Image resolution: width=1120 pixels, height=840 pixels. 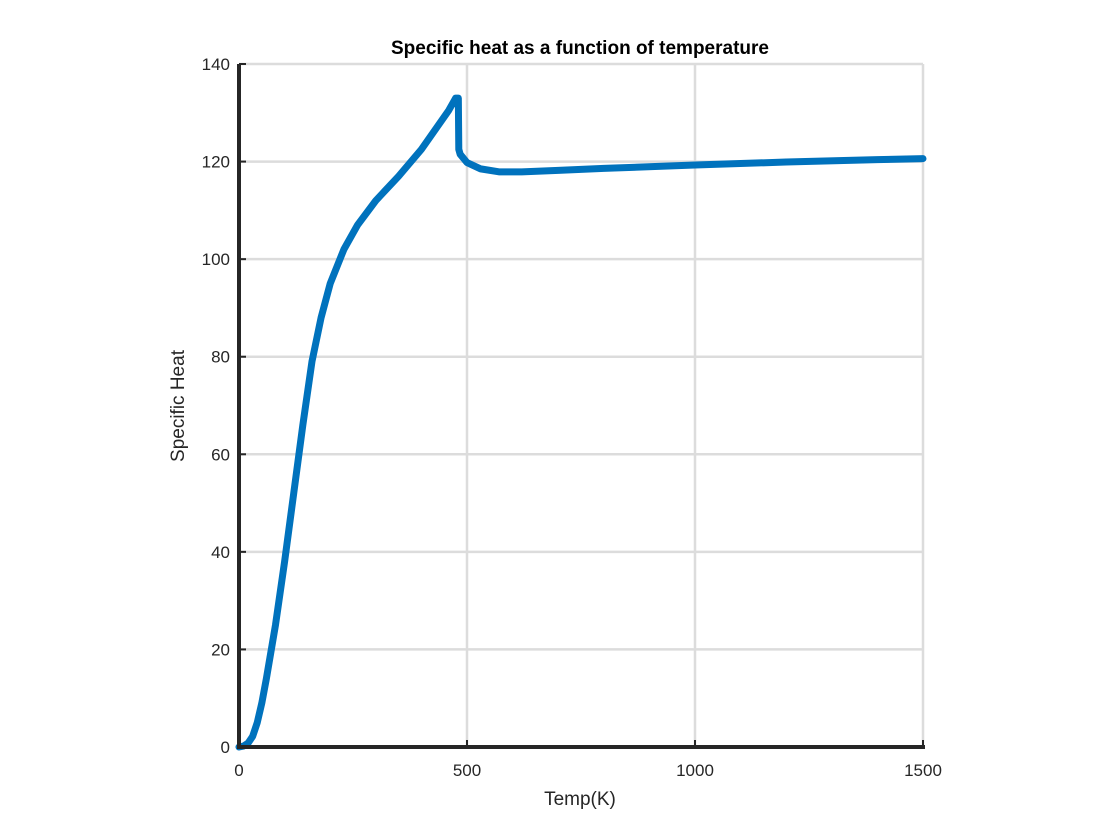 I want to click on x-tick-label: 0, so click(x=238, y=770).